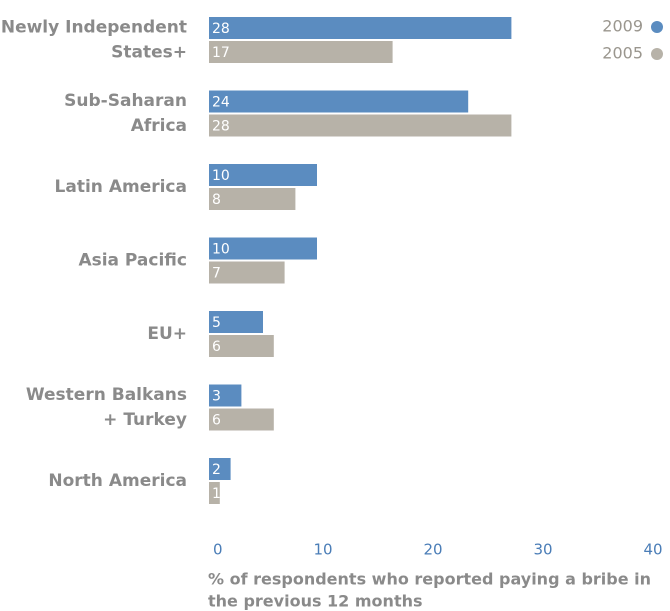 This screenshot has width=670, height=611. Describe the element at coordinates (117, 481) in the screenshot. I see `category-label: North America` at that location.